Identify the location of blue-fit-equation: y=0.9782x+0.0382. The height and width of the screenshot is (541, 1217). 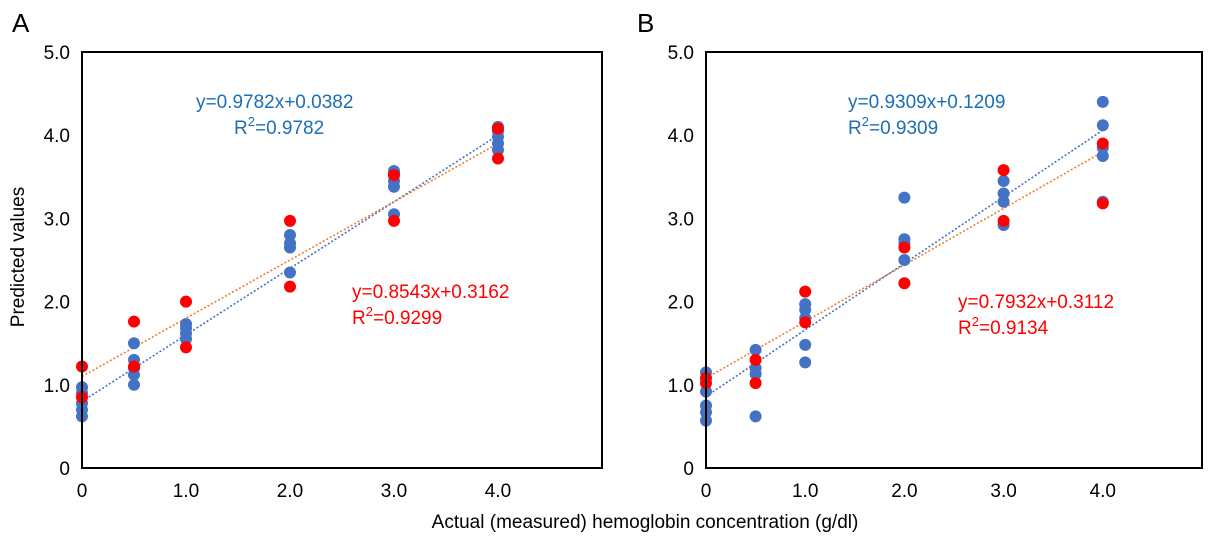
(274, 102).